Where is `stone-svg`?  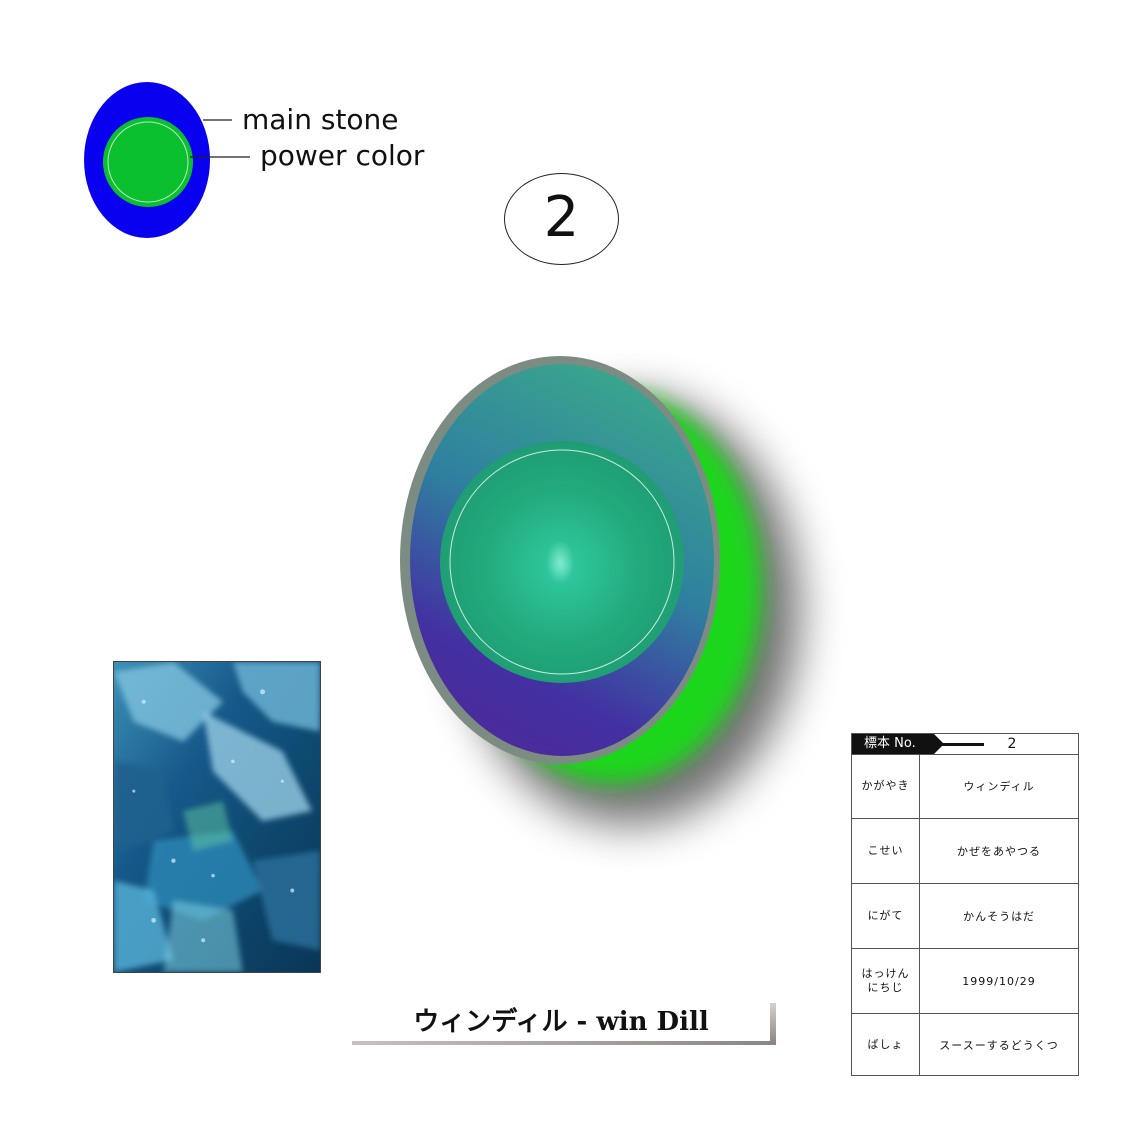
stone-svg is located at coordinates (600, 590).